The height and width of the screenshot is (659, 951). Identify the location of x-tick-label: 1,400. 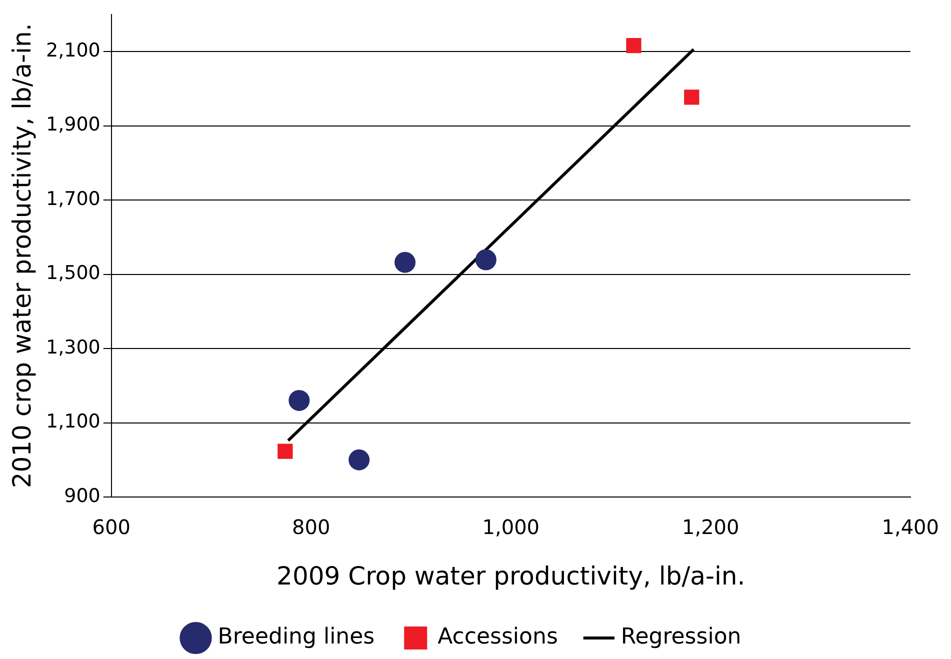
(911, 527).